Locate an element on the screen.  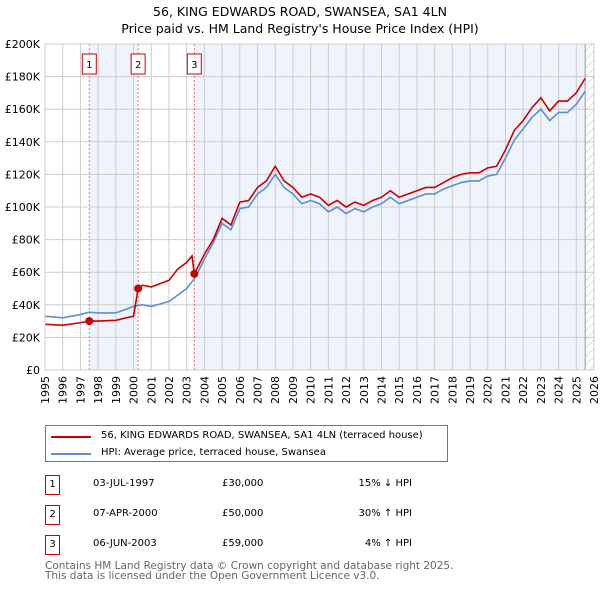
sale-price: £59,000 is located at coordinates (243, 543).